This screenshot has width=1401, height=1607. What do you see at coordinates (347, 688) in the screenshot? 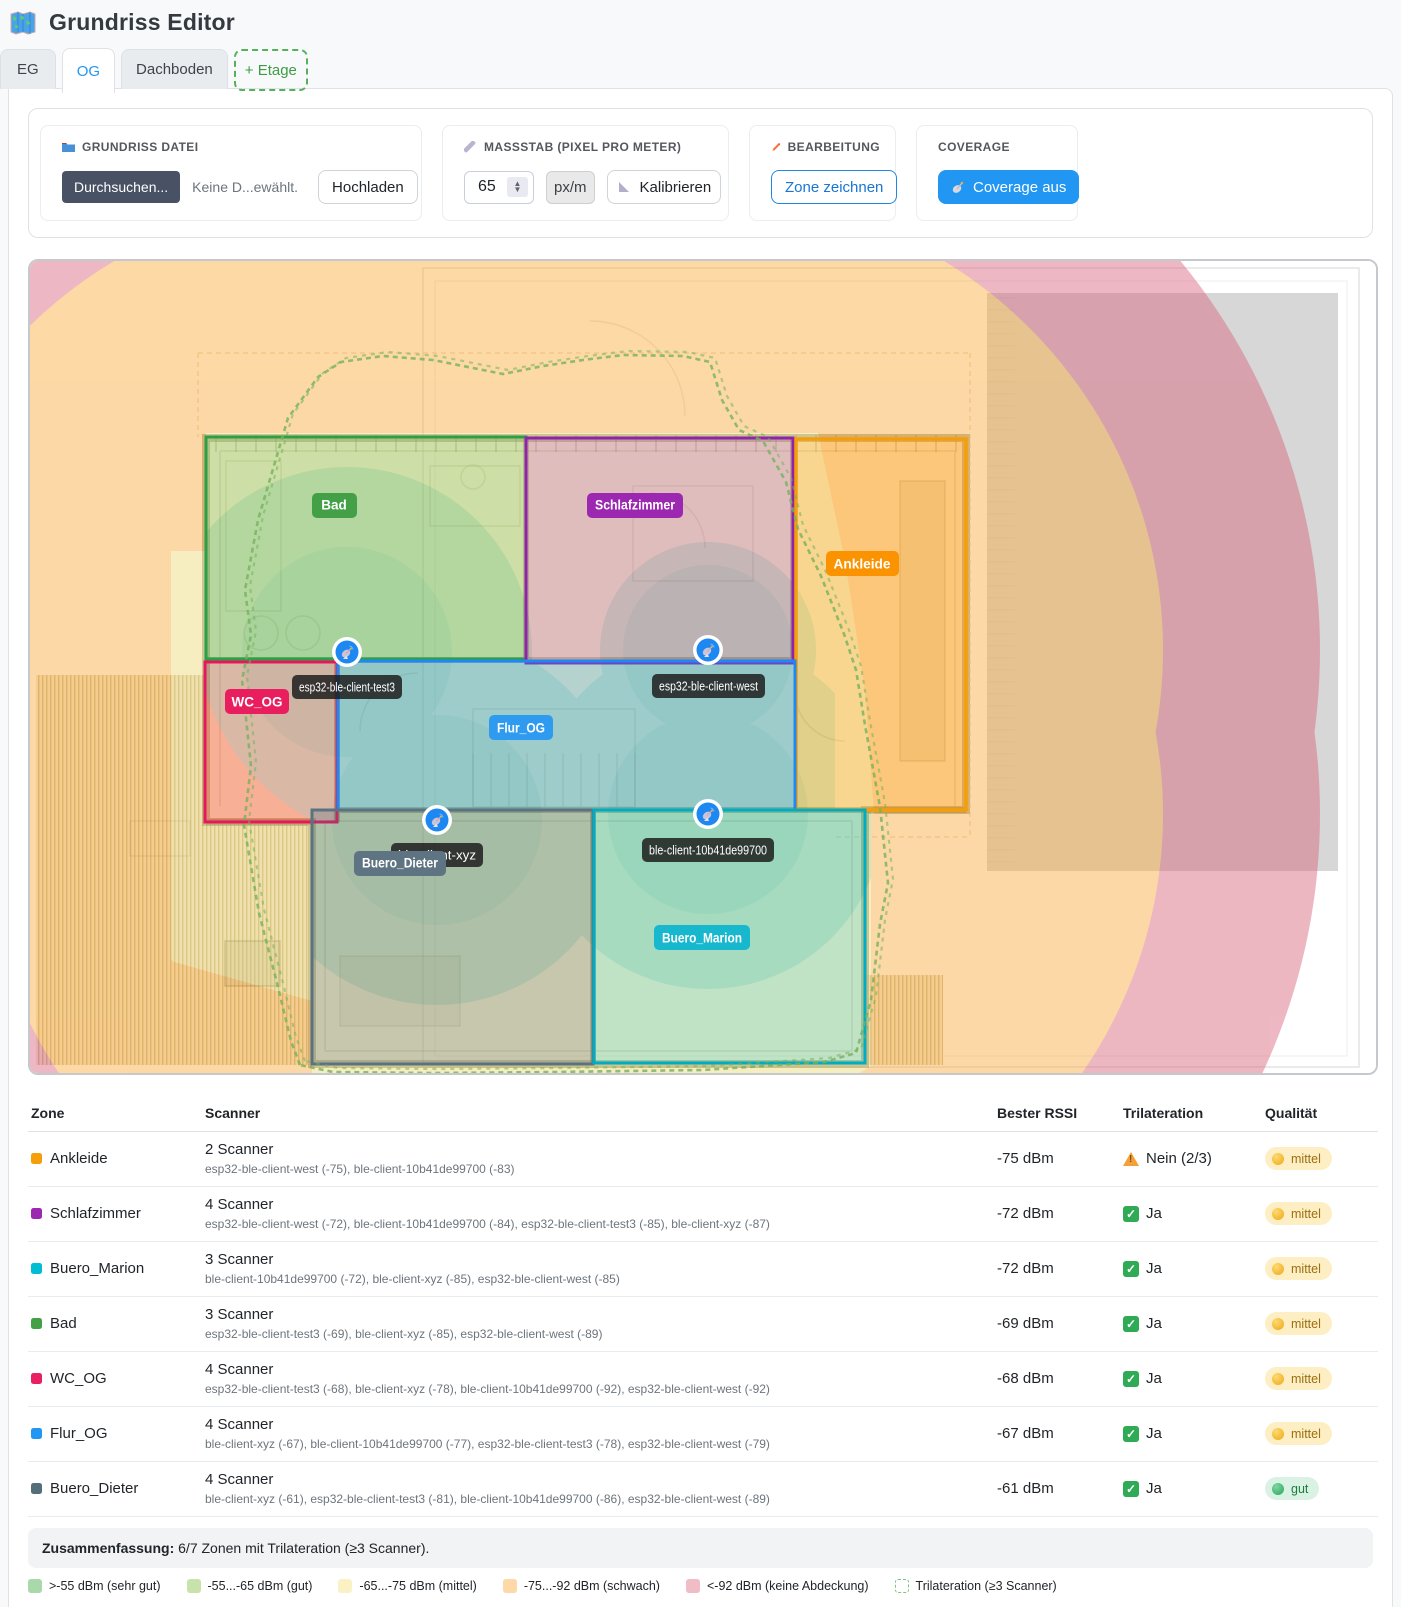
I see `svg-text: esp32-ble-client-test3` at bounding box center [347, 688].